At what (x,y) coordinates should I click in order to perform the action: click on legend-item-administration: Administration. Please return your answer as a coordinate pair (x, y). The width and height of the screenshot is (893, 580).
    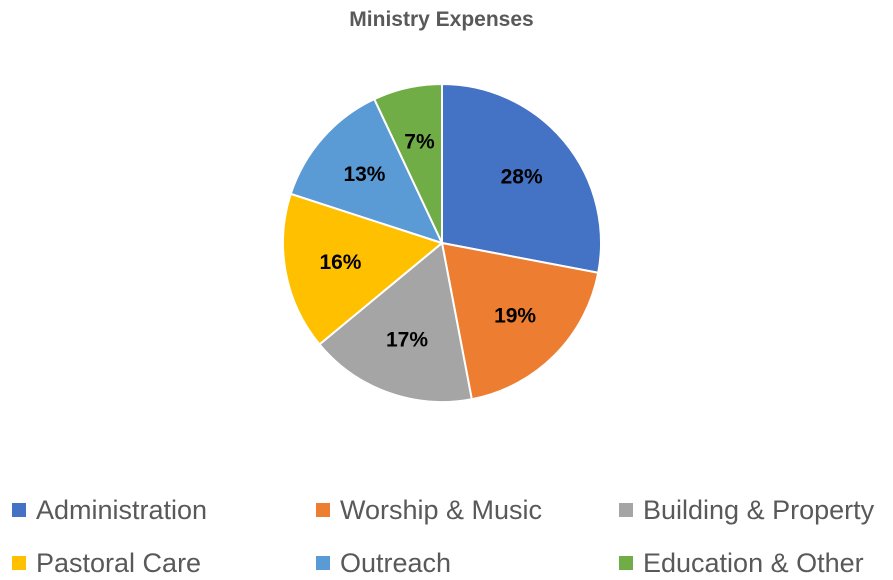
    Looking at the image, I should click on (109, 510).